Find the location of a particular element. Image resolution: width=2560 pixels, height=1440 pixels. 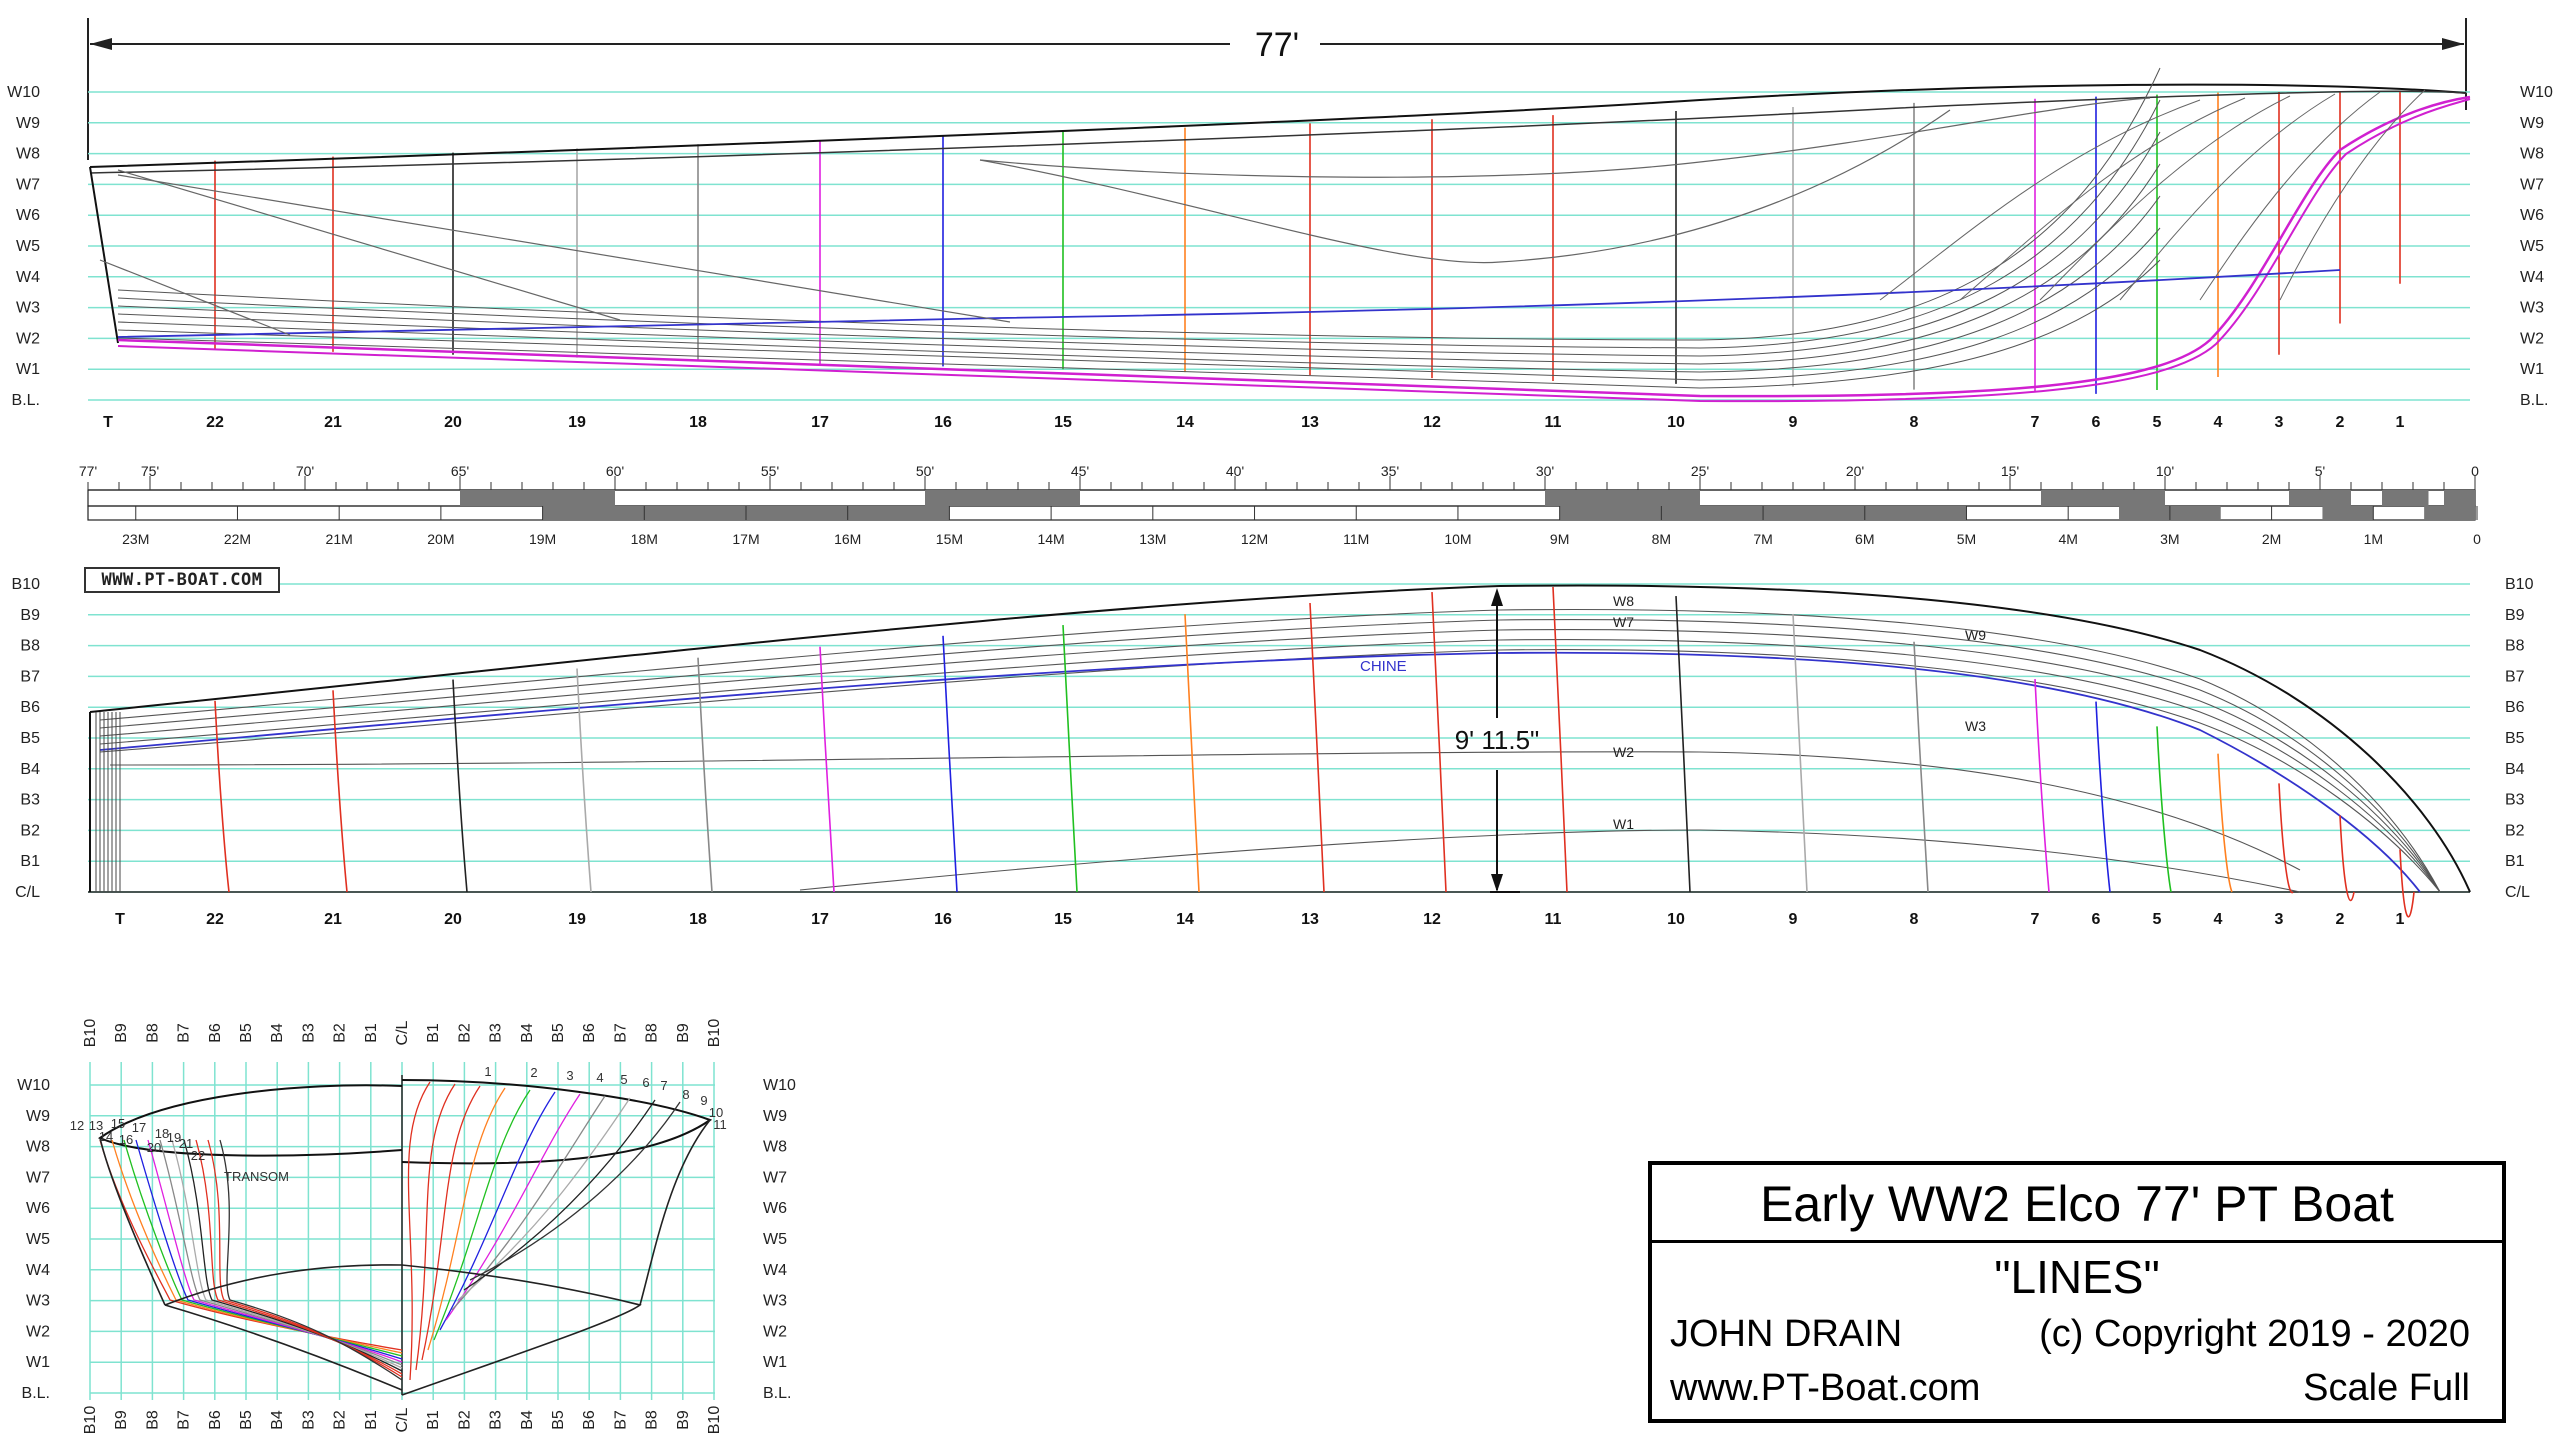

deck-line is located at coordinates (1278, 132).